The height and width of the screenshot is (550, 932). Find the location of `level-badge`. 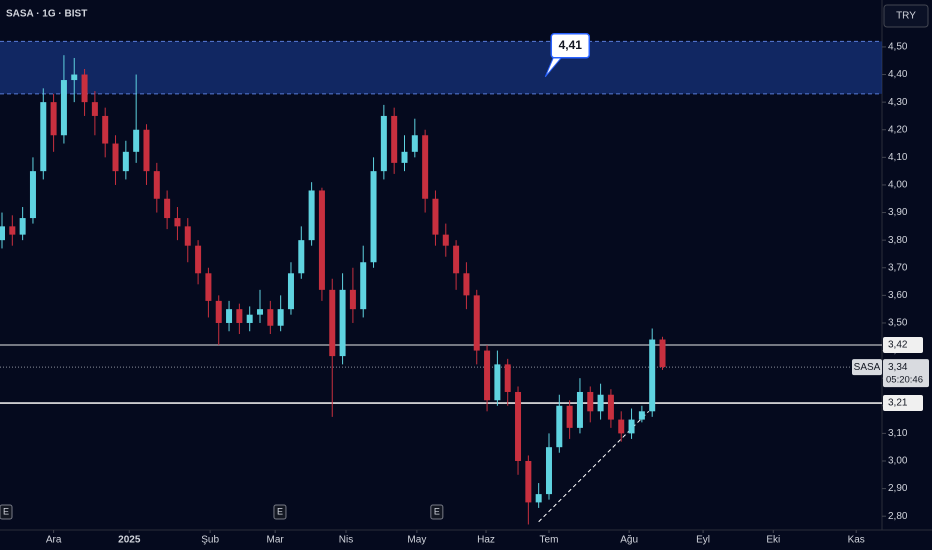

level-badge is located at coordinates (903, 403).